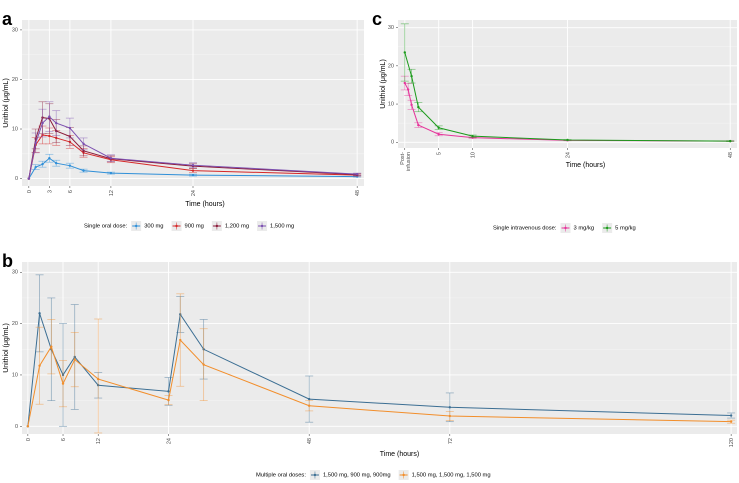 The image size is (739, 483). I want to click on x-tick-label-line: 6, so click(64, 439).